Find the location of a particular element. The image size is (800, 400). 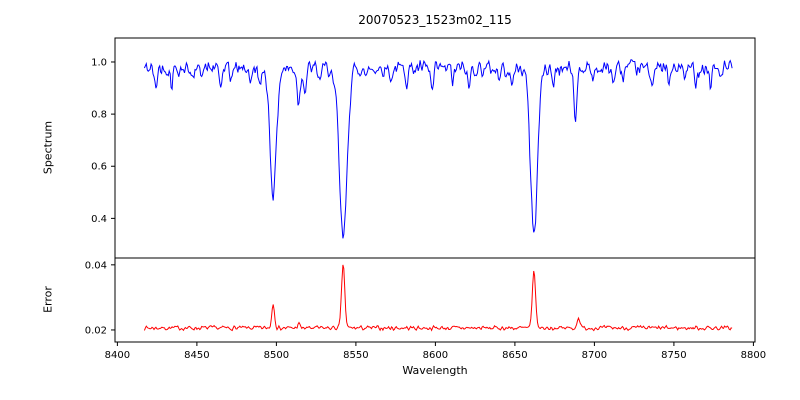

x-tick-label: 8450 is located at coordinates (196, 355).